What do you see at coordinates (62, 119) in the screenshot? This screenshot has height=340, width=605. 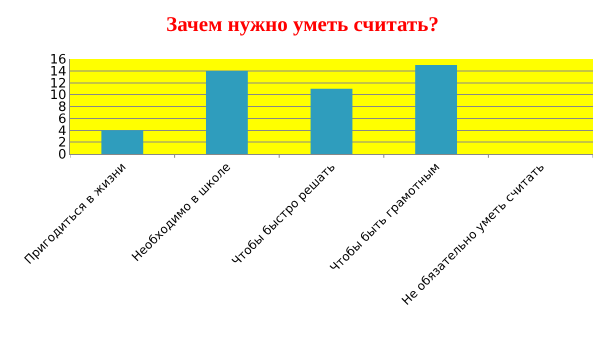 I see `y-tick-label: 6` at bounding box center [62, 119].